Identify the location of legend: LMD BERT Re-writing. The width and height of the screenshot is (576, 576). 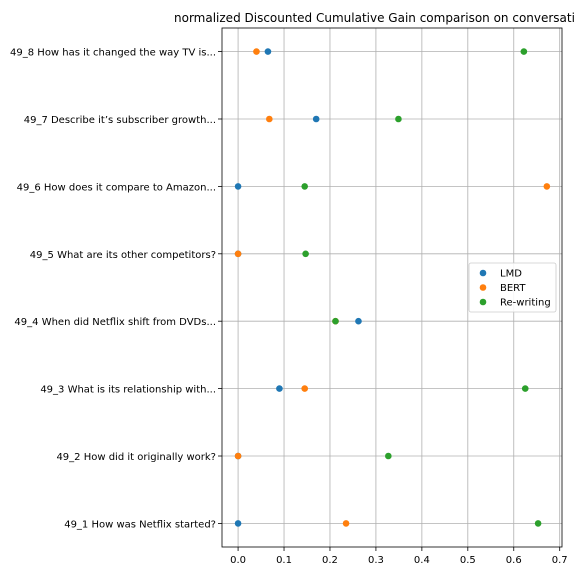
(512, 287).